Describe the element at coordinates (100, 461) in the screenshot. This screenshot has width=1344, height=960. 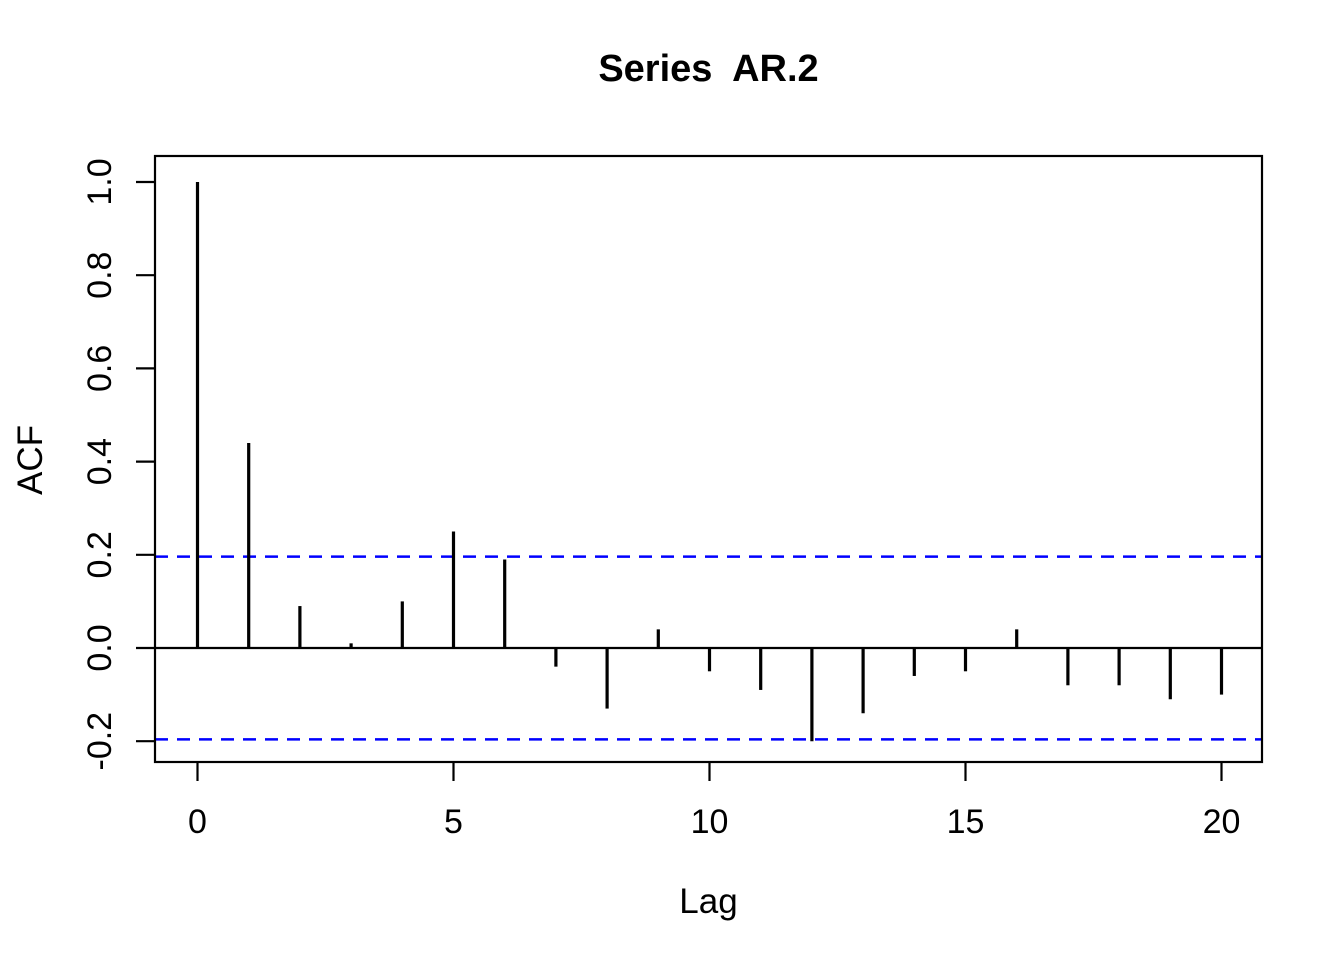
I see `y-tick-label: 0.4` at that location.